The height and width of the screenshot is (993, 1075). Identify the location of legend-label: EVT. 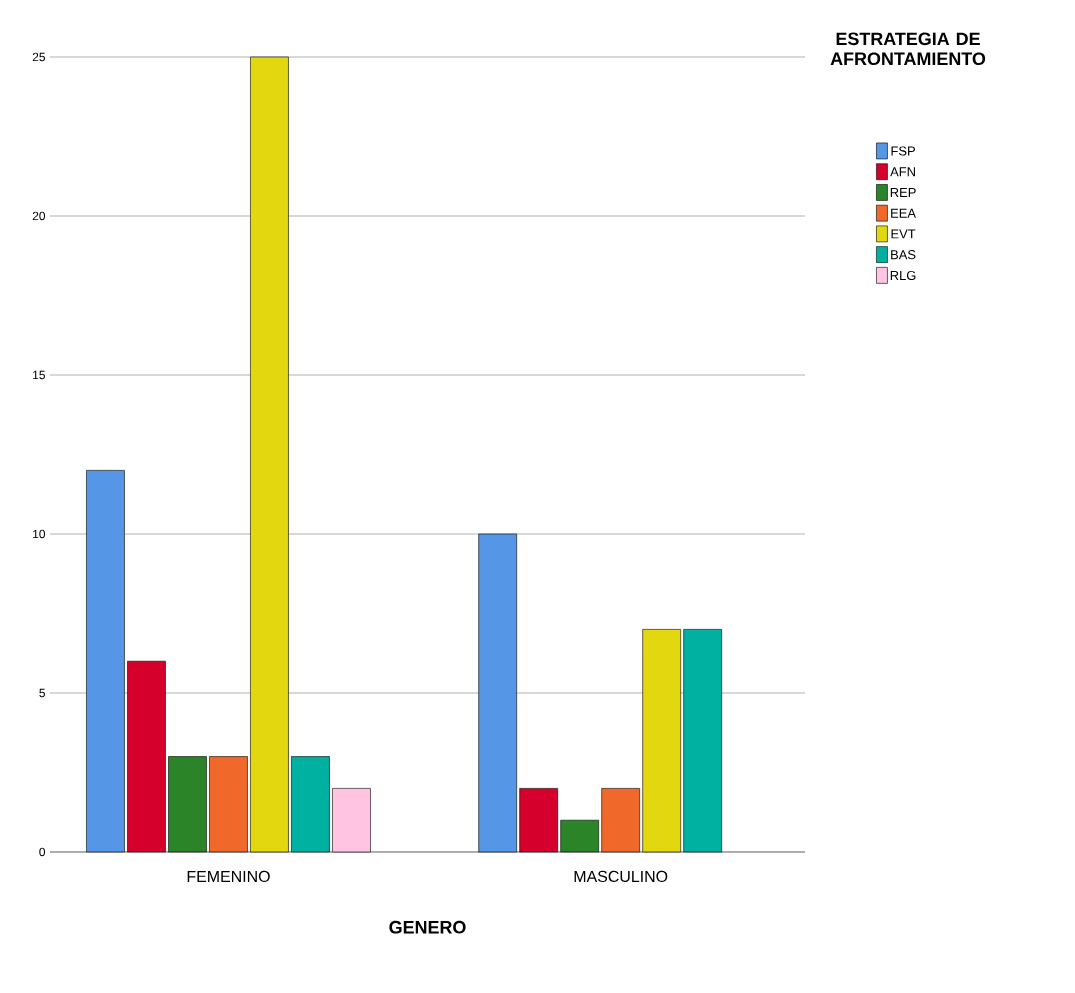
(903, 234).